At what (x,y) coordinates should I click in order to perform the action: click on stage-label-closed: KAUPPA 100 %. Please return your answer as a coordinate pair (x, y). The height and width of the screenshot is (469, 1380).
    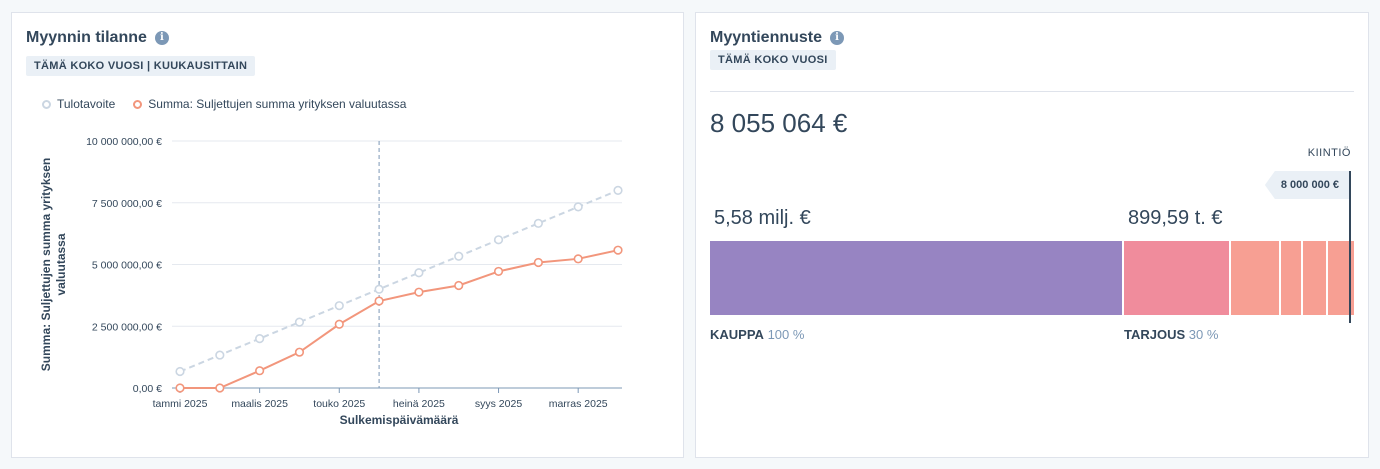
    Looking at the image, I should click on (757, 334).